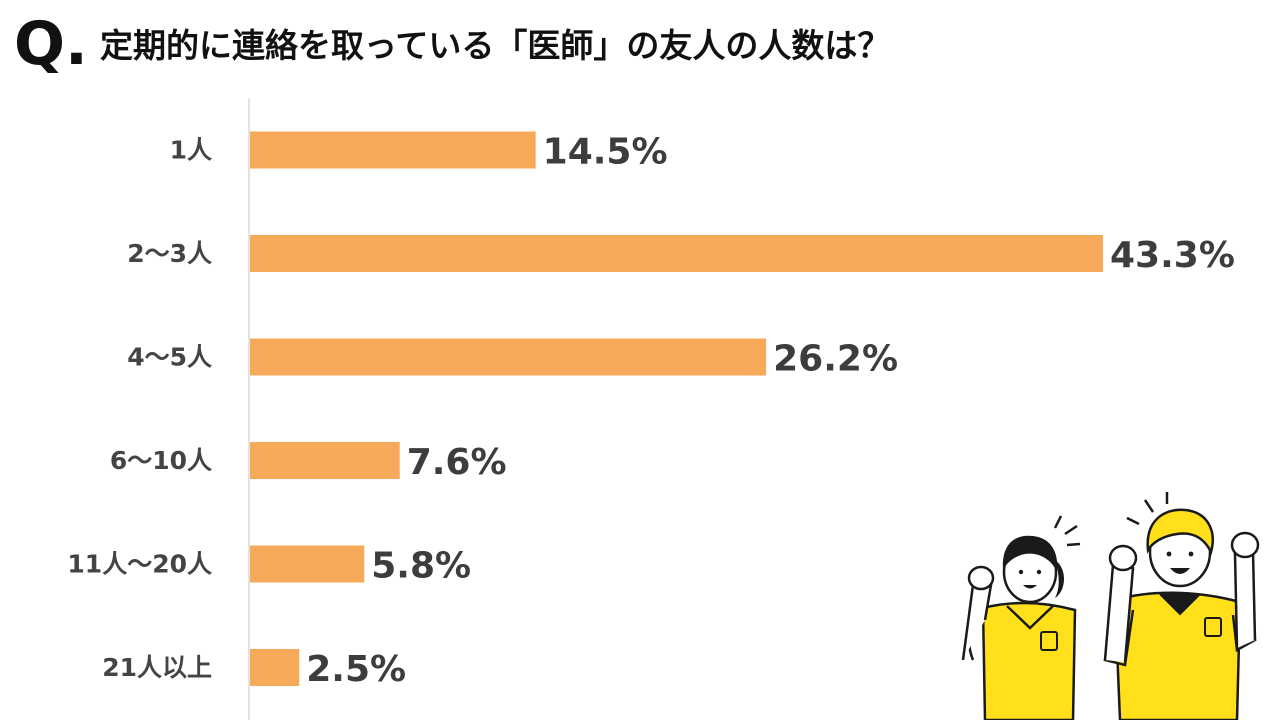  Describe the element at coordinates (139, 564) in the screenshot. I see `category-label-4: 11人〜20人` at that location.